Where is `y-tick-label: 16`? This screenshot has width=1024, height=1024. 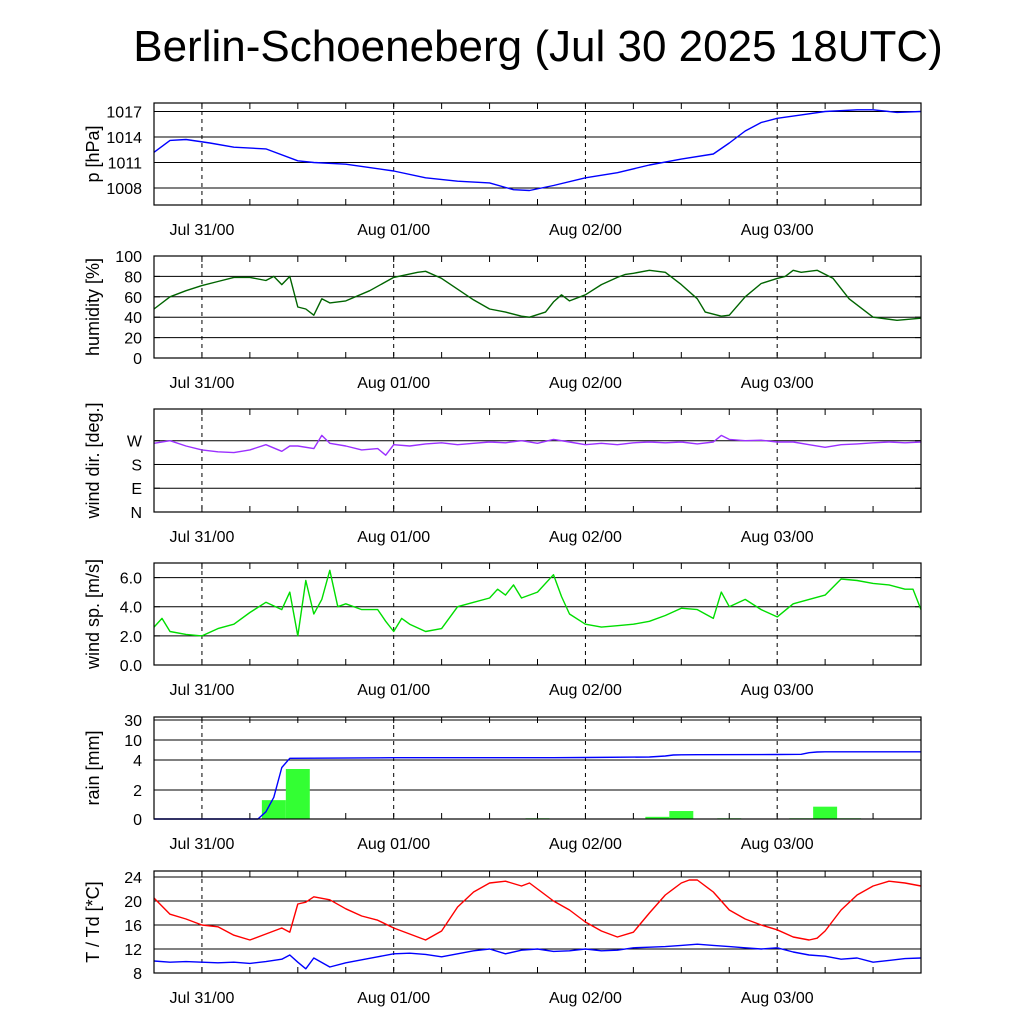 y-tick-label: 16 is located at coordinates (133, 926).